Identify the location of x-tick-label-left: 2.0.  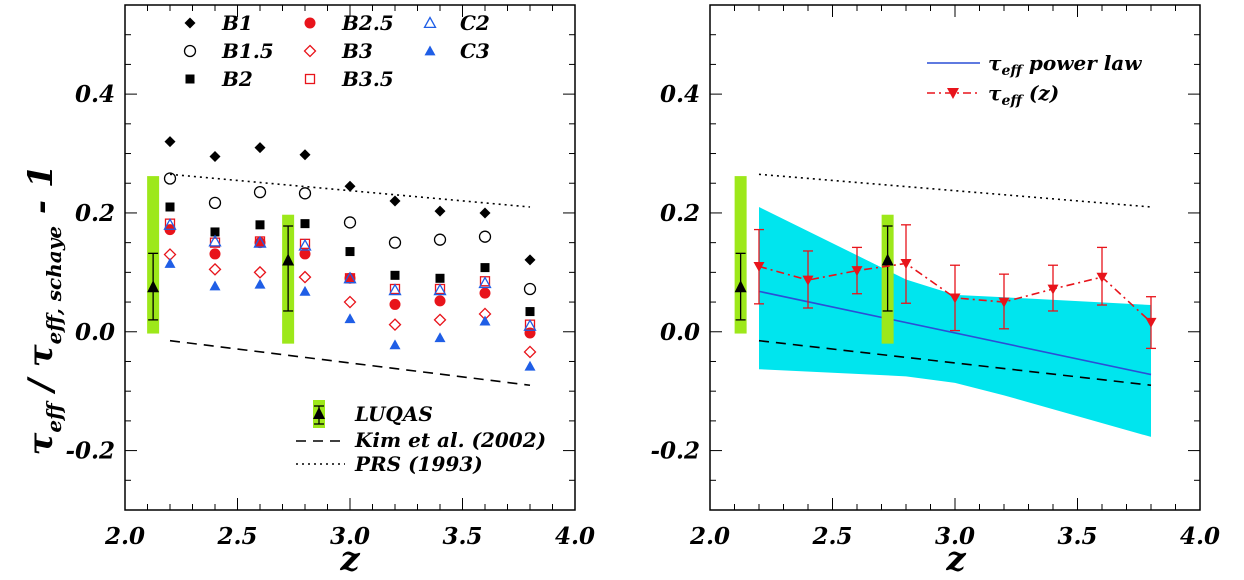
(124, 536).